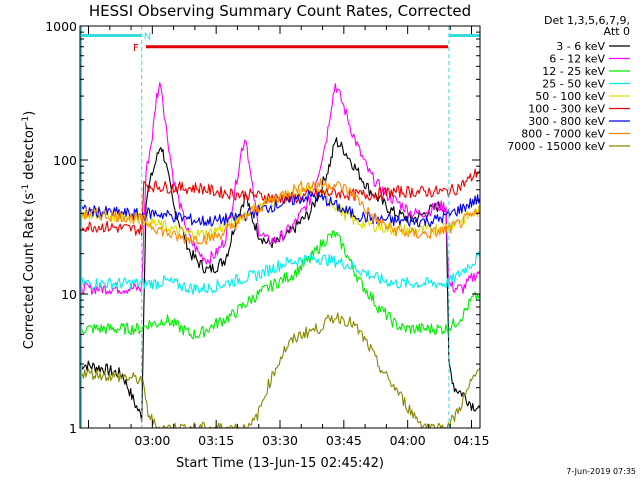 This screenshot has height=480, width=640. Describe the element at coordinates (570, 96) in the screenshot. I see `legend-label-4: 50 - 100 keV` at that location.